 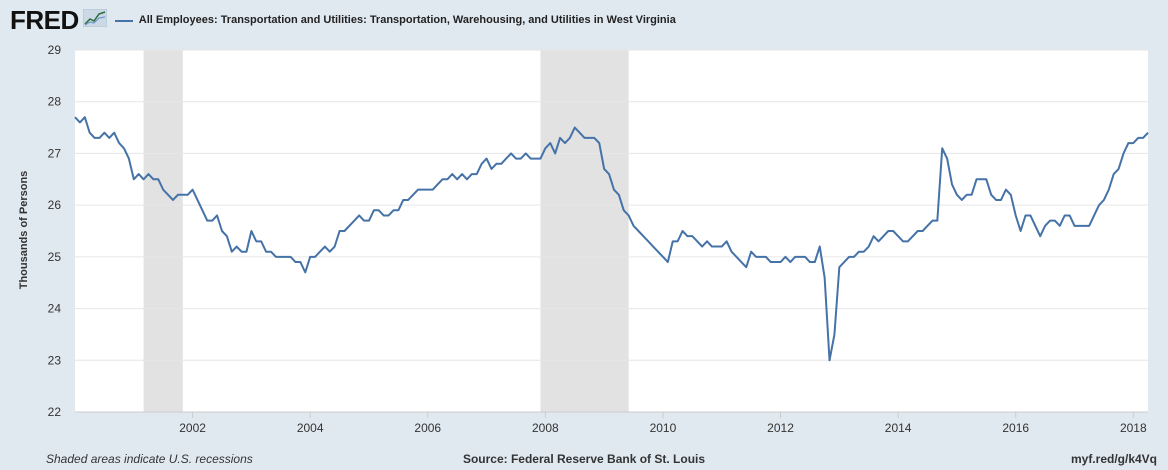 What do you see at coordinates (55, 257) in the screenshot?
I see `y-tick-label: 25` at bounding box center [55, 257].